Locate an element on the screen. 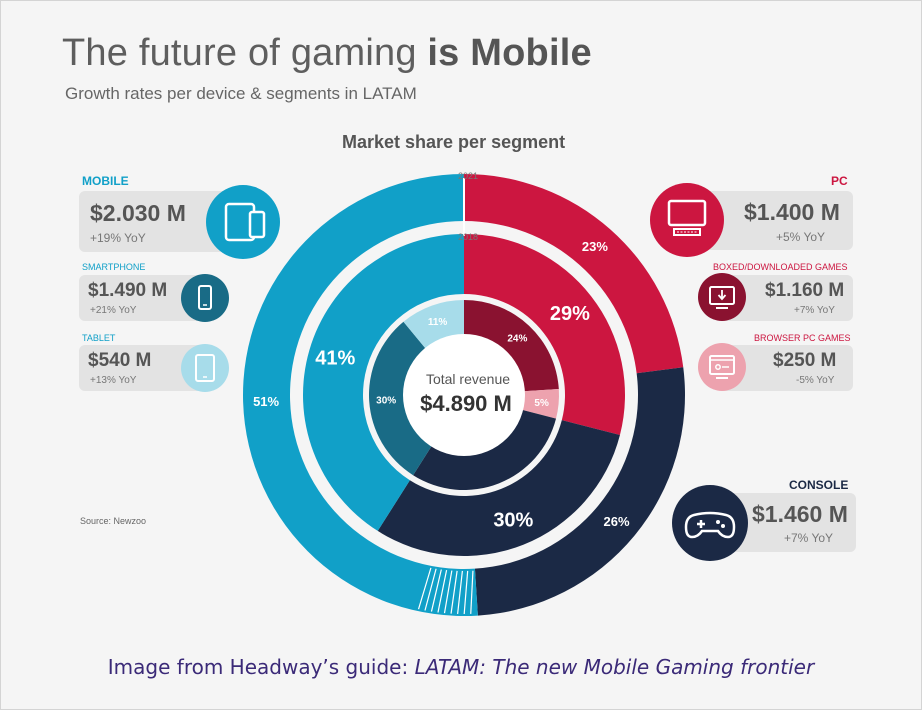  boxed-value: $1.160 M is located at coordinates (805, 290).